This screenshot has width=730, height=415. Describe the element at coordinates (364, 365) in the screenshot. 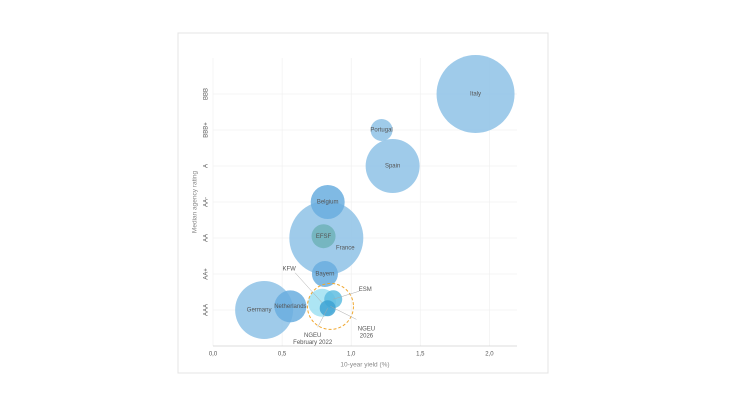

I see `x-axis-title: 10-year yield (%)` at that location.